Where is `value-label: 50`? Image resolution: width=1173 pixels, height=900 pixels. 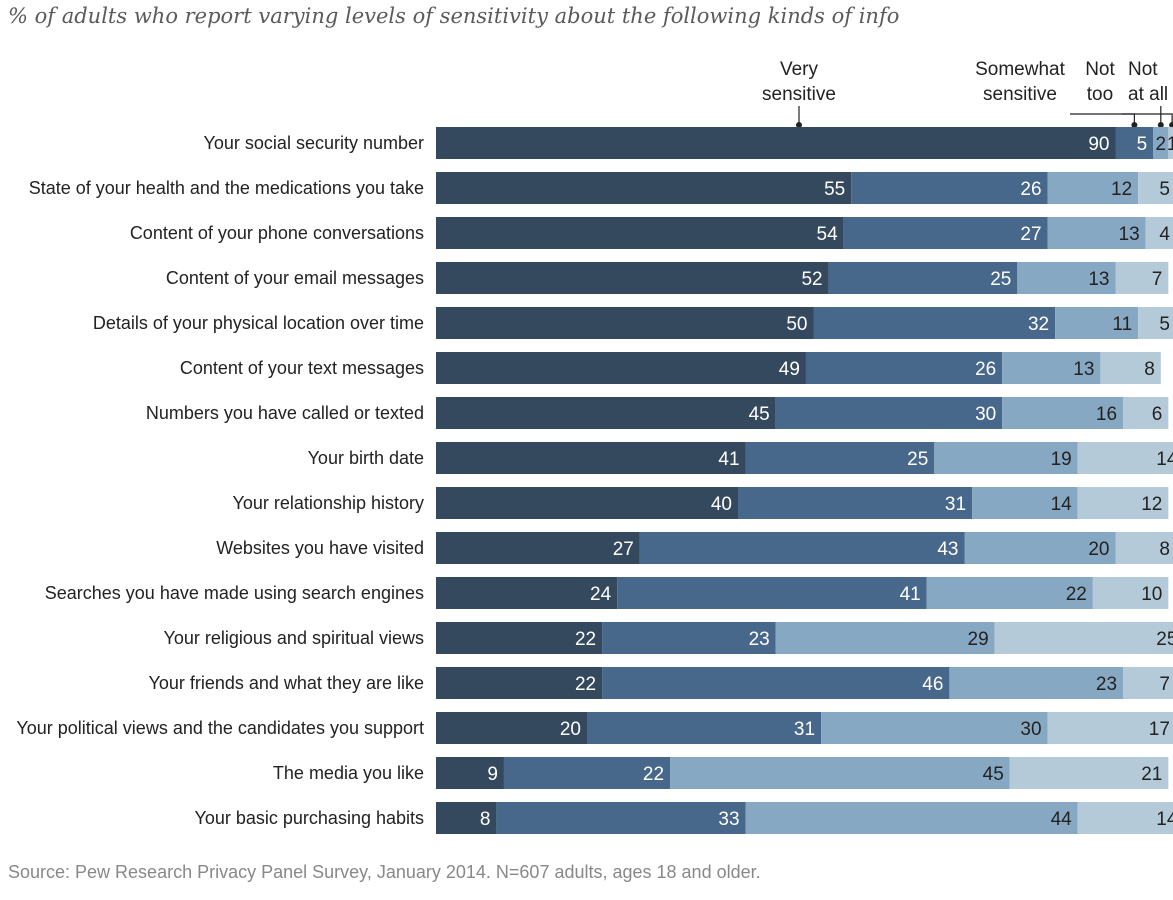 value-label: 50 is located at coordinates (796, 324).